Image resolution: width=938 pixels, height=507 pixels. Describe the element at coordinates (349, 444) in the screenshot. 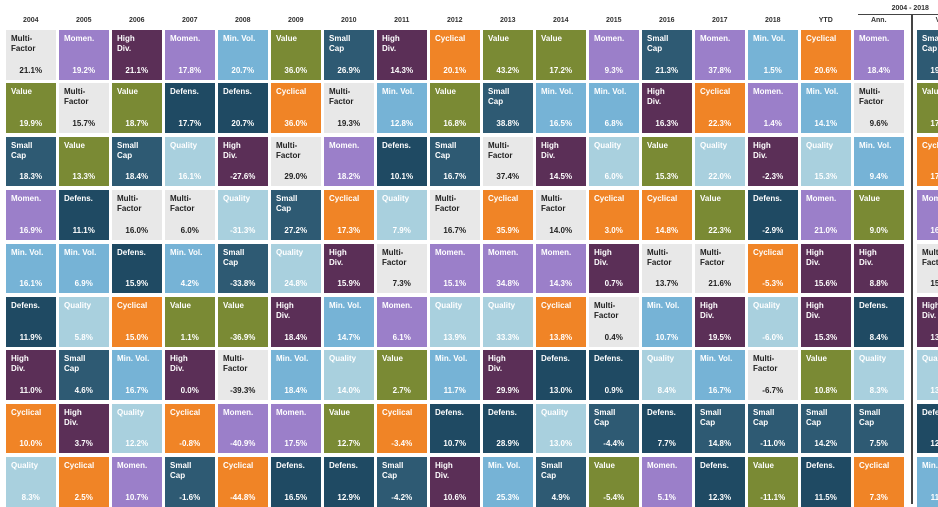

I see `factor-return-value: 12.7%` at that location.